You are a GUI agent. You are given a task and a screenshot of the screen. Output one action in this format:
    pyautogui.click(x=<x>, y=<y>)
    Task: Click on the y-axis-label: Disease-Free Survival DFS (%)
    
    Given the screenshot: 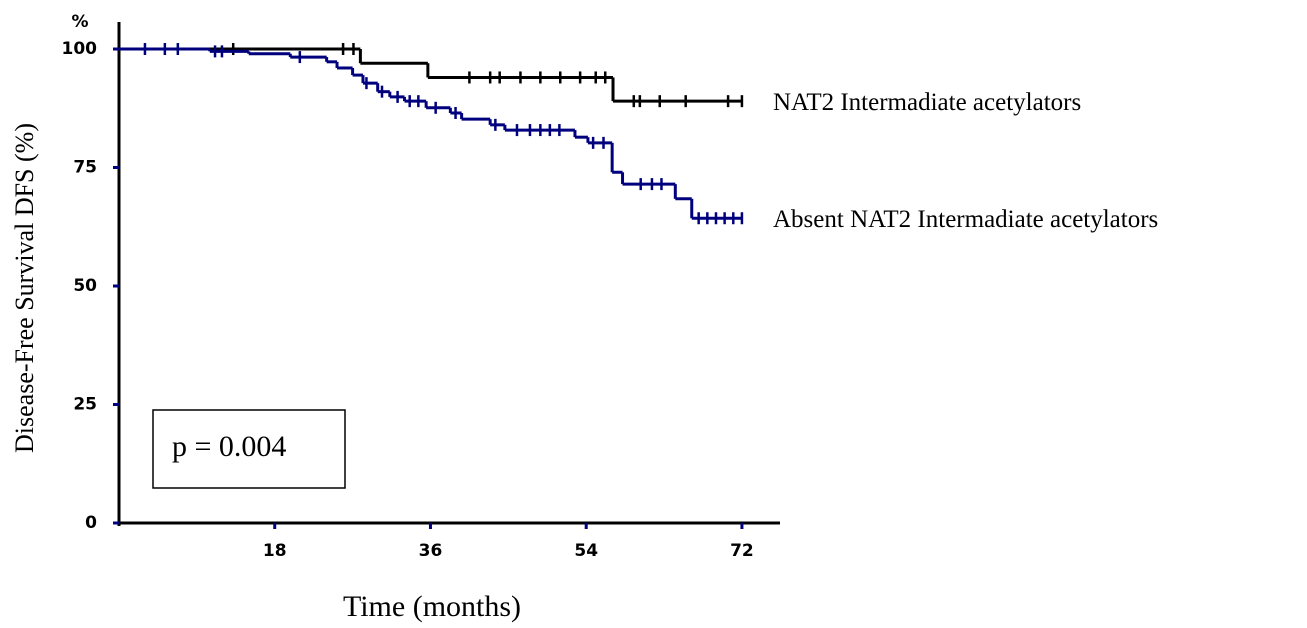 What is the action you would take?
    pyautogui.click(x=24, y=288)
    